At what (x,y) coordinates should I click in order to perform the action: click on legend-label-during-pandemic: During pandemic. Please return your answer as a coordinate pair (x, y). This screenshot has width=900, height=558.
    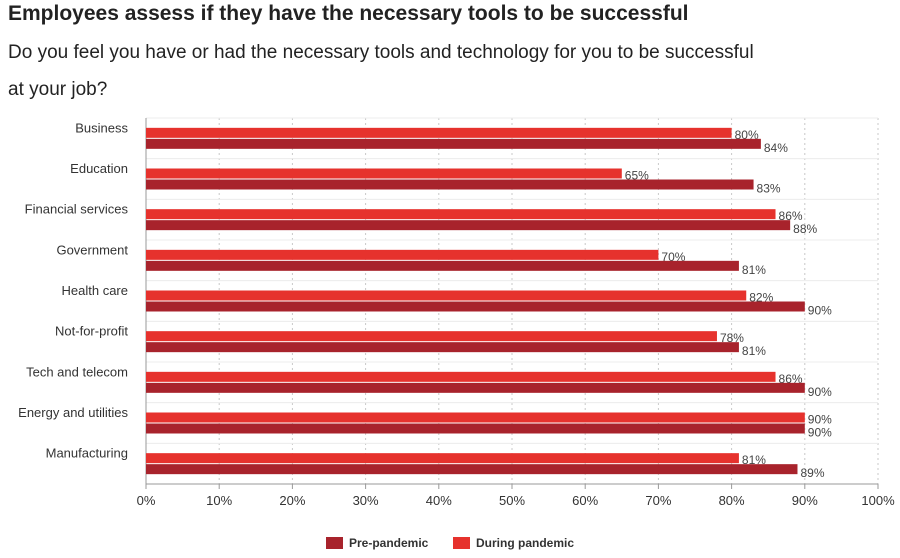
    Looking at the image, I should click on (525, 543).